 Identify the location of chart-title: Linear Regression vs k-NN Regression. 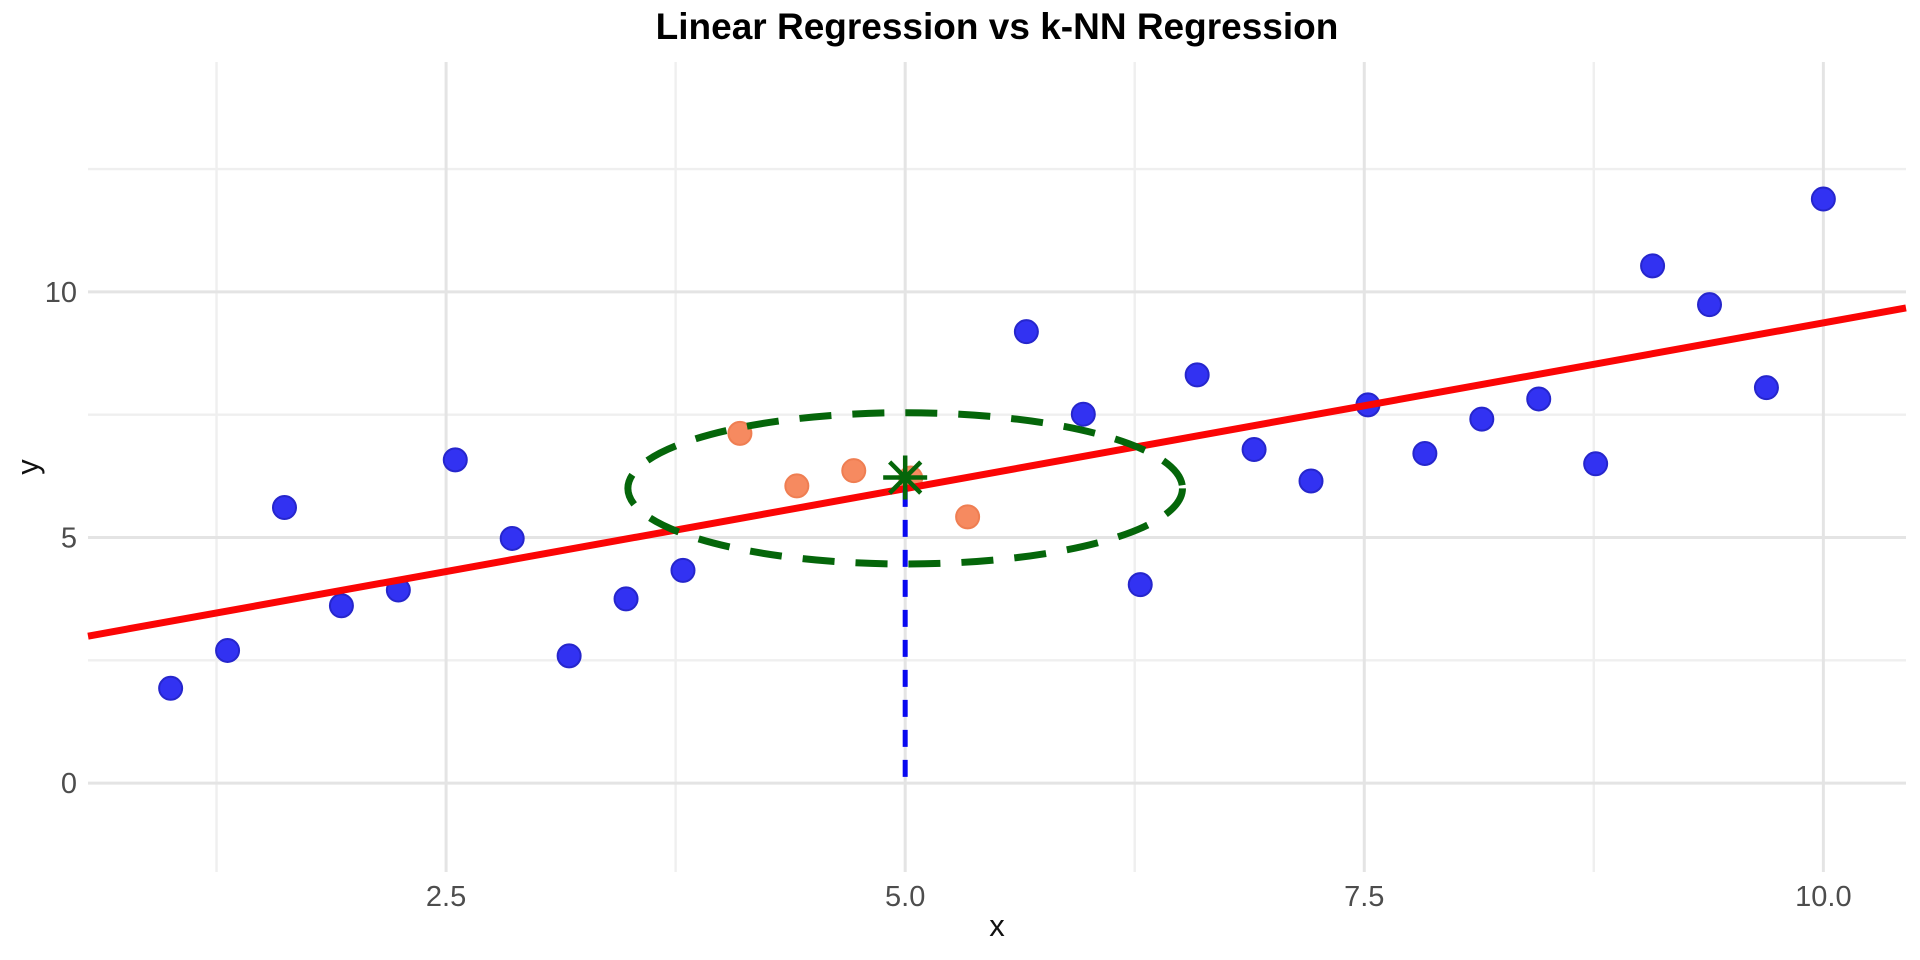
(997, 26).